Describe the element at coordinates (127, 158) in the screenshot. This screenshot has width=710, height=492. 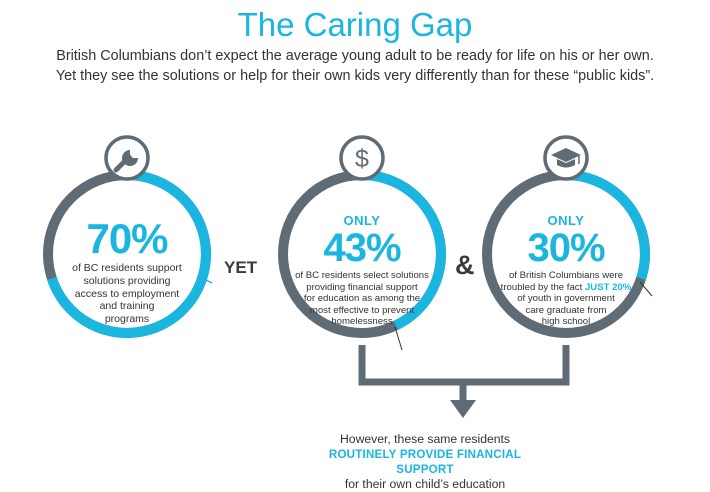
I see `wrench-icon` at that location.